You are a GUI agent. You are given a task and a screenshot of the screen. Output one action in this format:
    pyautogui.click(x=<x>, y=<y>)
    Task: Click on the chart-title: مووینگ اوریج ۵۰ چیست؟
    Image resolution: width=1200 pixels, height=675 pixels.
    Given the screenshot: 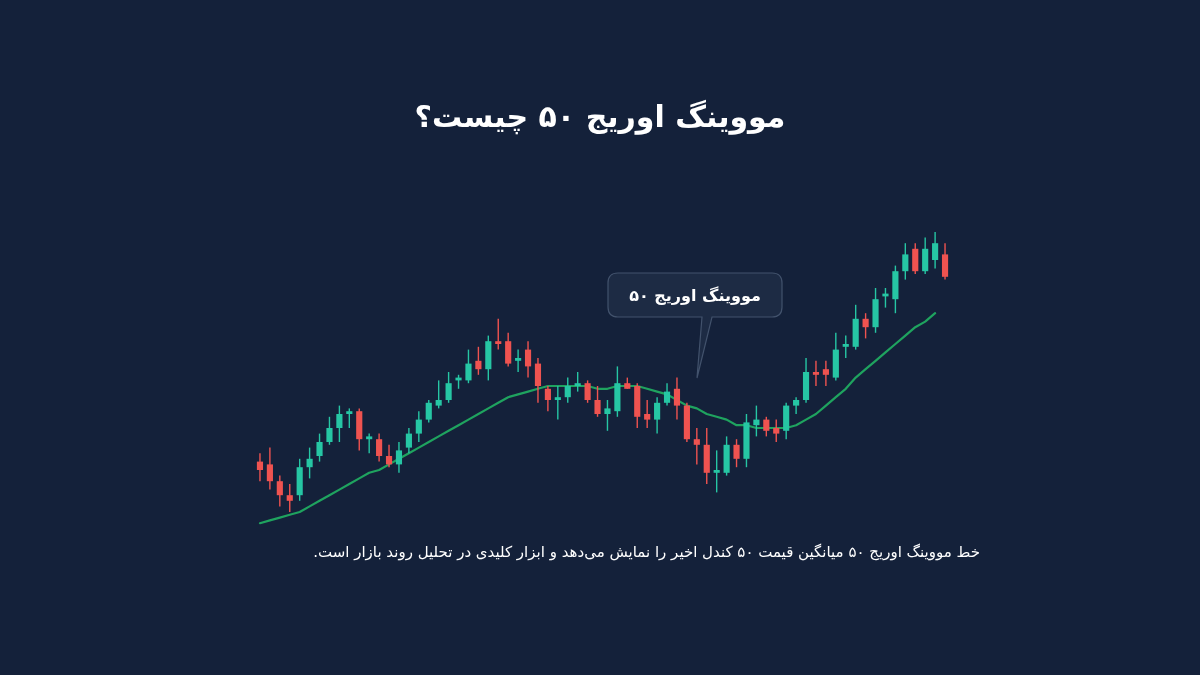 What is the action you would take?
    pyautogui.click(x=600, y=117)
    